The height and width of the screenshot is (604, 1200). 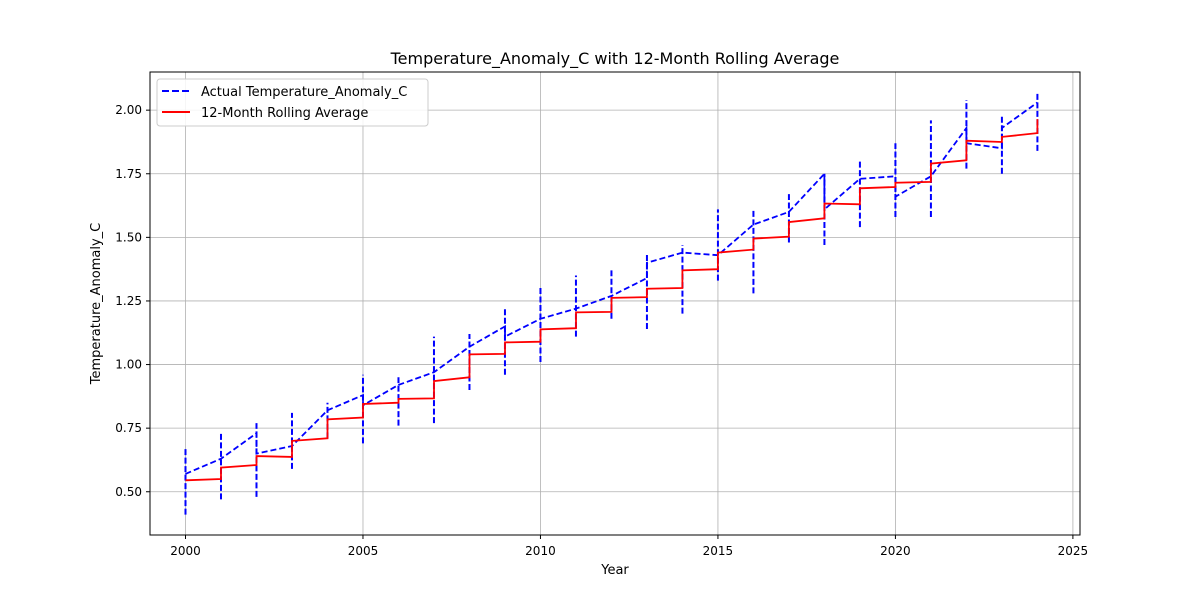 What do you see at coordinates (128, 110) in the screenshot?
I see `y-tick-label: 2.00` at bounding box center [128, 110].